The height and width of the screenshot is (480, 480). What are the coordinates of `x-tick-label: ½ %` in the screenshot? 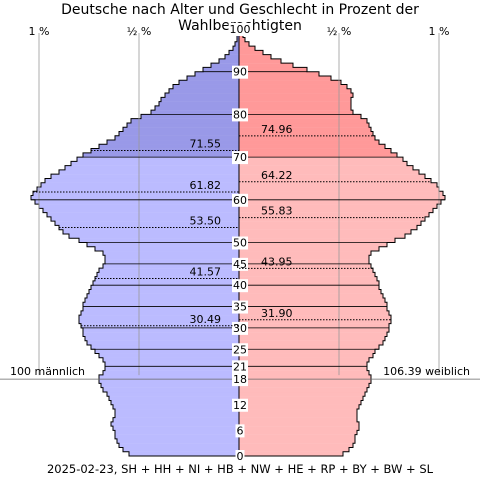 It's located at (339, 31).